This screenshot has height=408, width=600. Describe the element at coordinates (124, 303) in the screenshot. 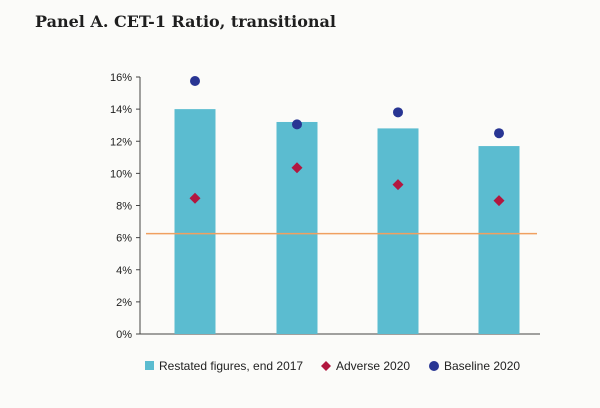

I see `y-tick-label: 2%` at that location.